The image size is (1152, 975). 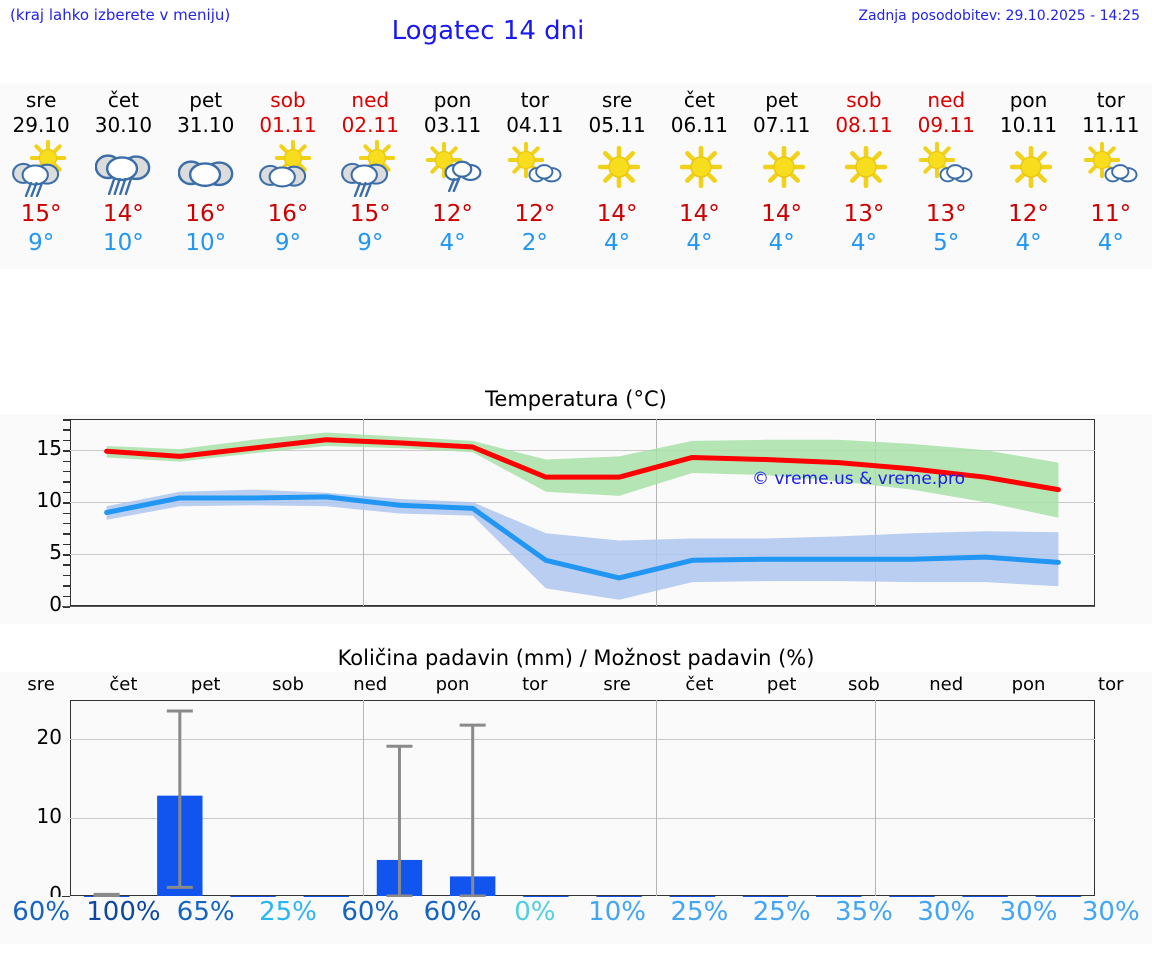 What do you see at coordinates (55, 552) in the screenshot?
I see `y-axis-label: 5` at bounding box center [55, 552].